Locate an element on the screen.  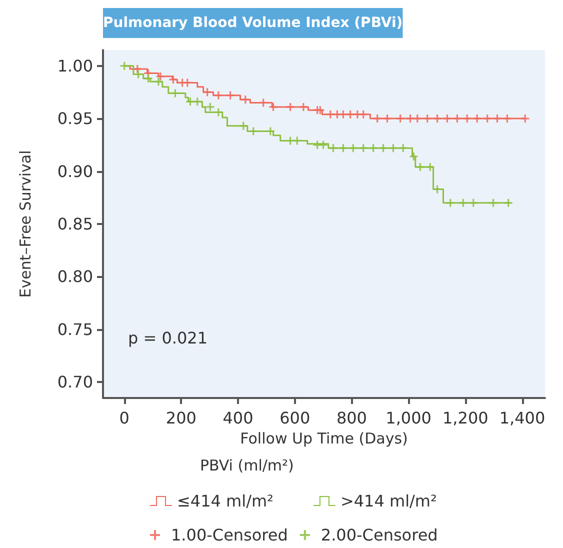
annotation: p = 0.021 is located at coordinates (168, 338).